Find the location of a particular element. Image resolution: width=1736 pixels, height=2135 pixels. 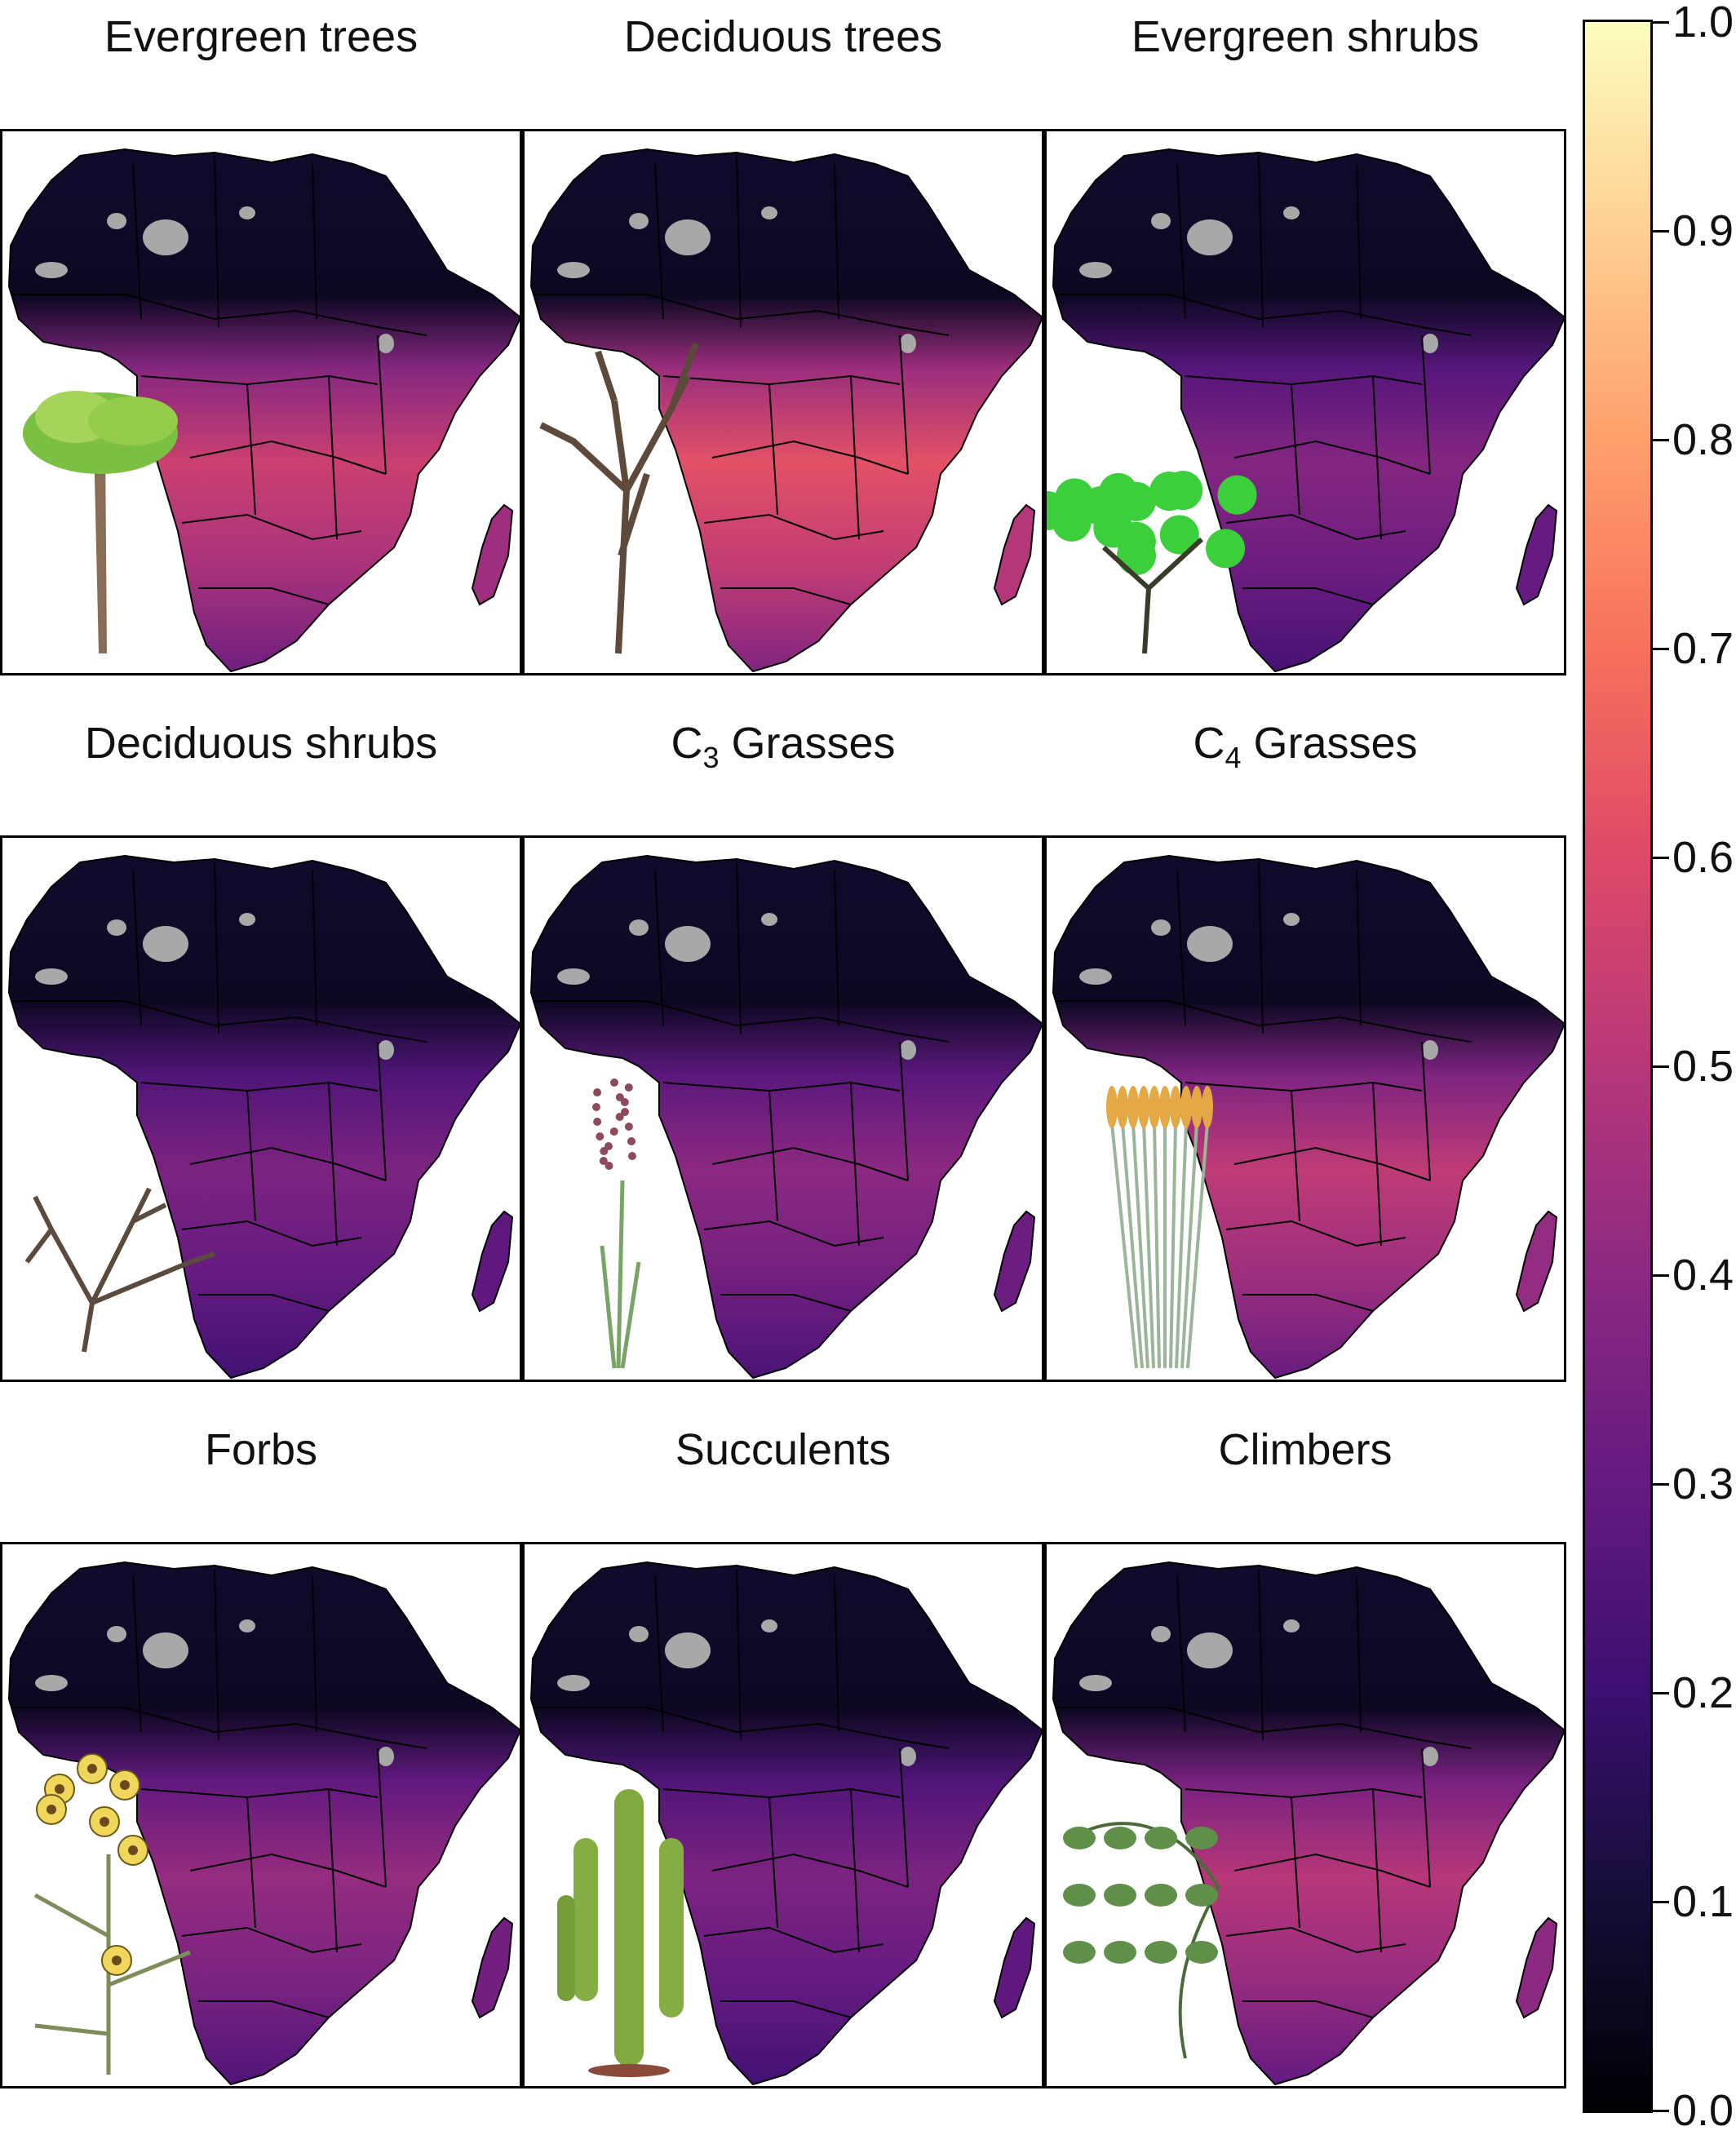

panel-title-c3-grasses: C3 Grasses is located at coordinates (783, 746).